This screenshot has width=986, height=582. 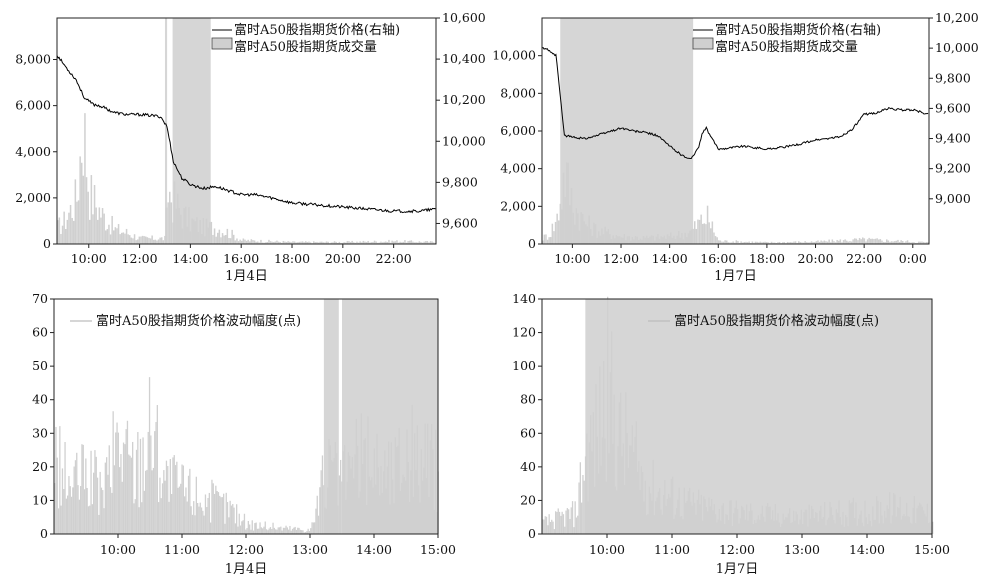 I want to click on y-tick-label: 60, so click(x=40, y=332).